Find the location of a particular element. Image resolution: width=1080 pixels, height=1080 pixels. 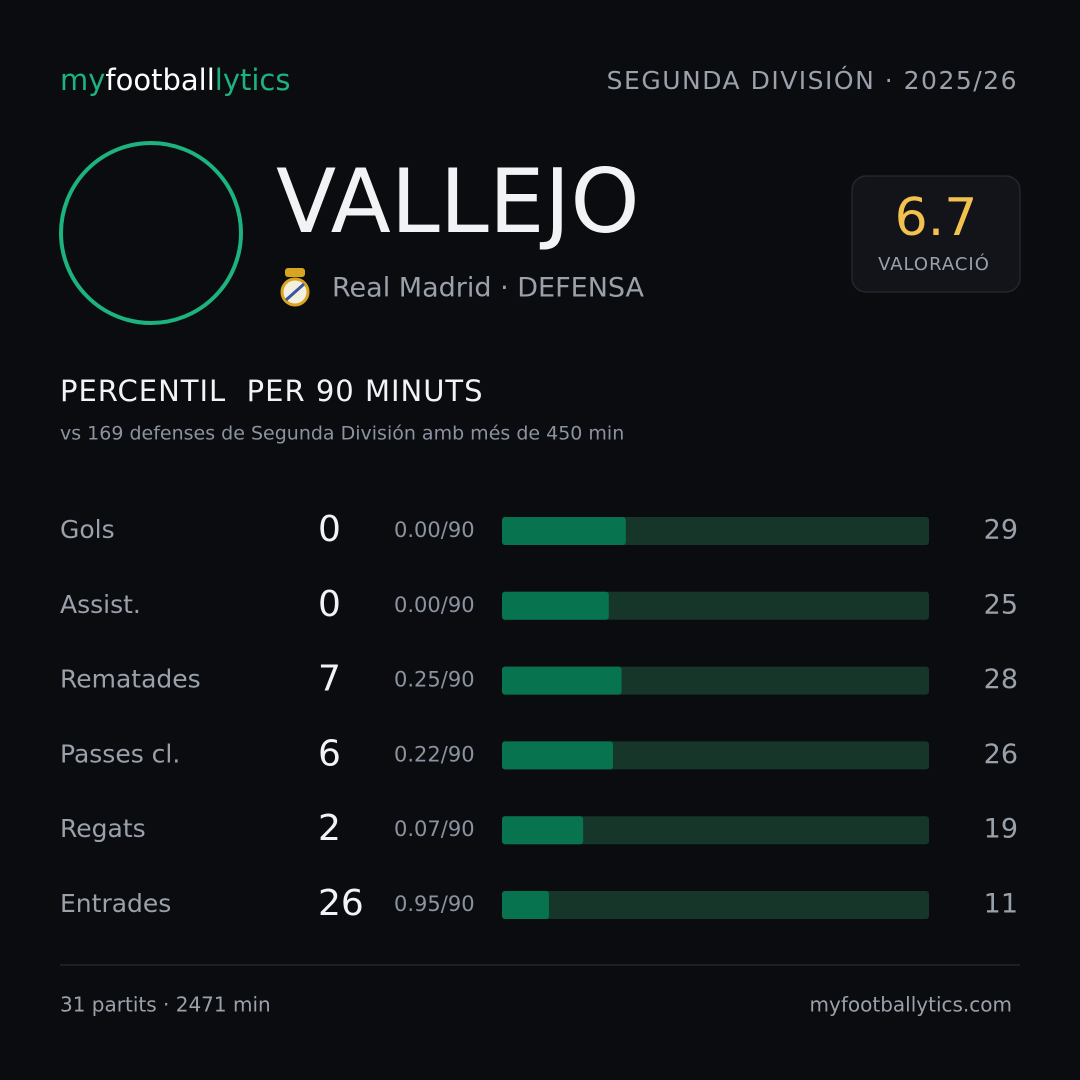

percentile-value: 25 is located at coordinates (1001, 604).